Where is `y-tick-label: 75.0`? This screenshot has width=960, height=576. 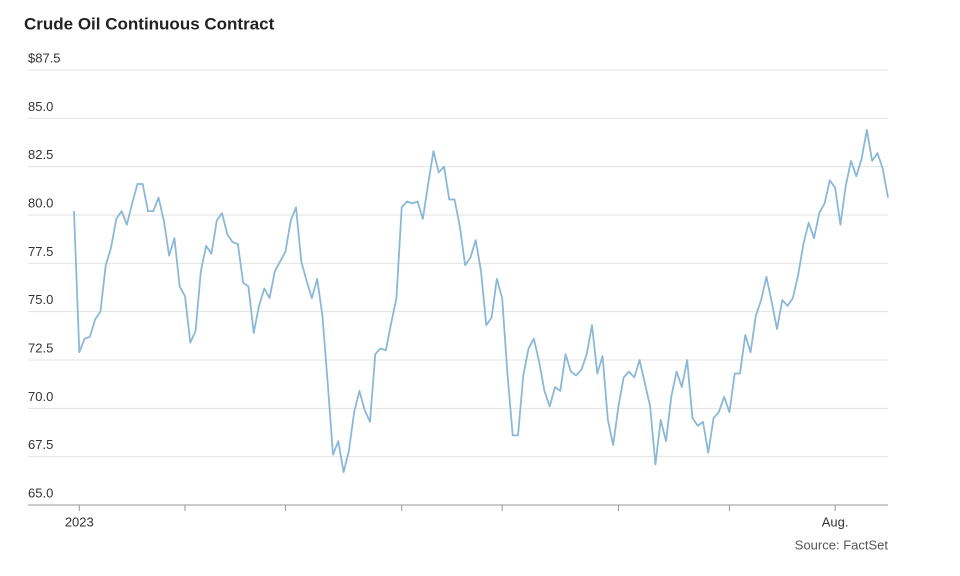 y-tick-label: 75.0 is located at coordinates (40, 299).